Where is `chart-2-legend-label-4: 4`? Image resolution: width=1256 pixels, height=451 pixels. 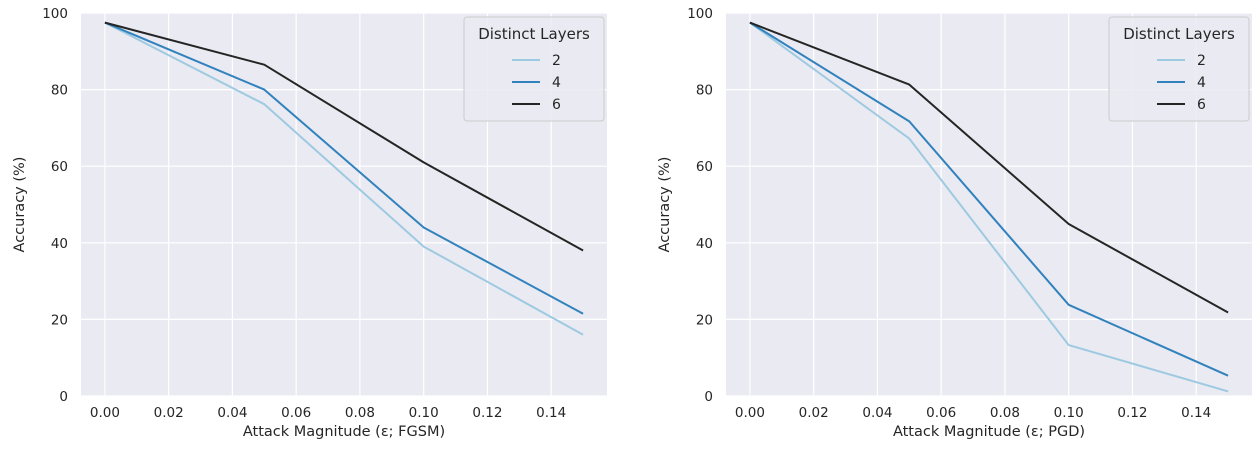 chart-2-legend-label-4: 4 is located at coordinates (1201, 83).